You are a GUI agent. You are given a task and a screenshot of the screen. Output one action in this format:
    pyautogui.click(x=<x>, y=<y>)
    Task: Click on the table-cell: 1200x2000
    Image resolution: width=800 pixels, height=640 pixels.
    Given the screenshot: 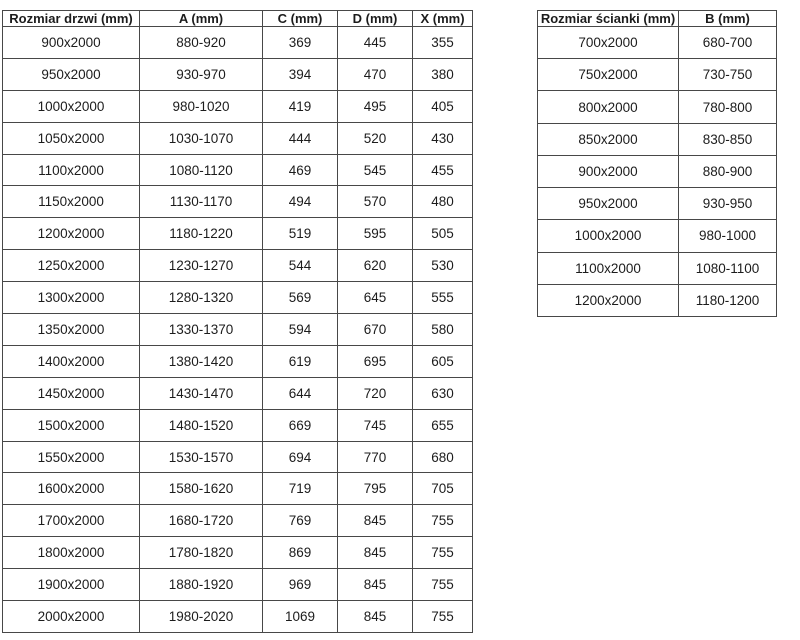 What is the action you would take?
    pyautogui.click(x=71, y=234)
    